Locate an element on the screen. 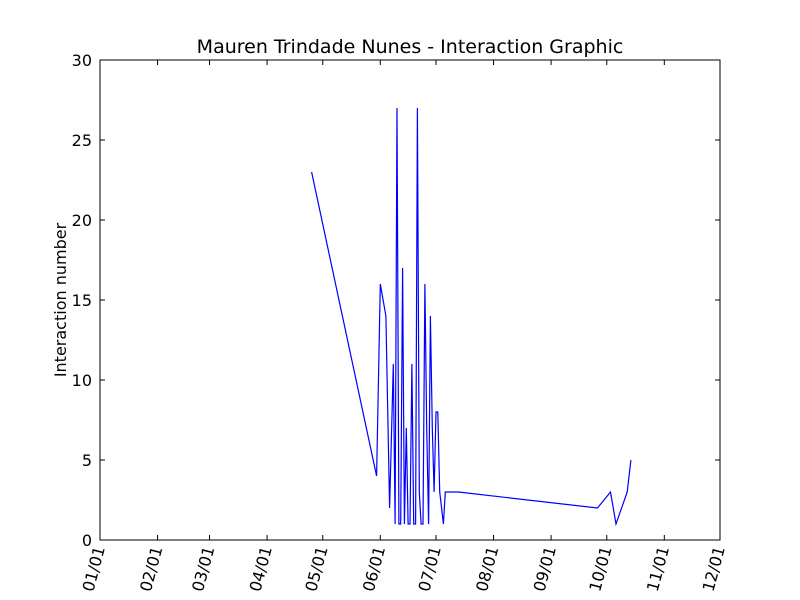 The image size is (800, 600). x-tick-label: 09/01 is located at coordinates (545, 568).